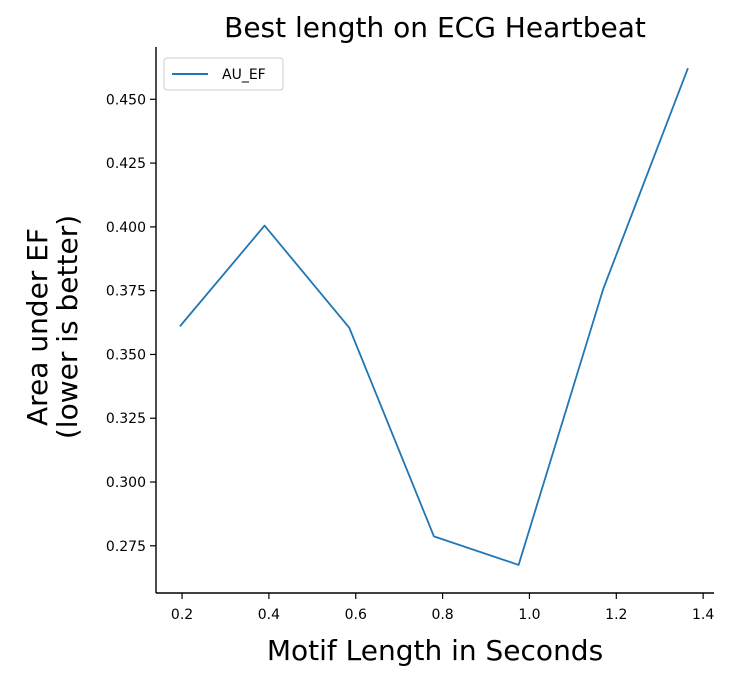 This screenshot has width=731, height=681. Describe the element at coordinates (703, 615) in the screenshot. I see `x-tick-label: 1.4` at that location.